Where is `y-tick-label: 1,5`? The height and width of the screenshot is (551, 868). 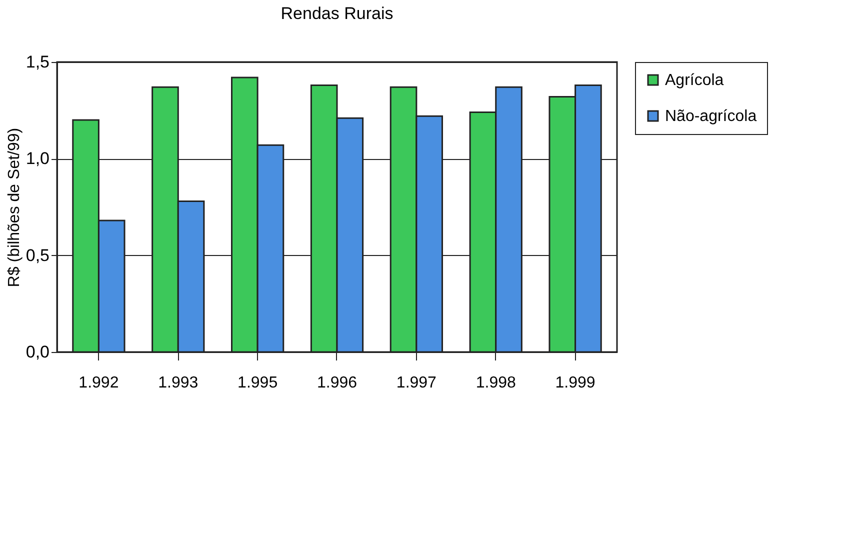 y-tick-label: 1,5 is located at coordinates (38, 62).